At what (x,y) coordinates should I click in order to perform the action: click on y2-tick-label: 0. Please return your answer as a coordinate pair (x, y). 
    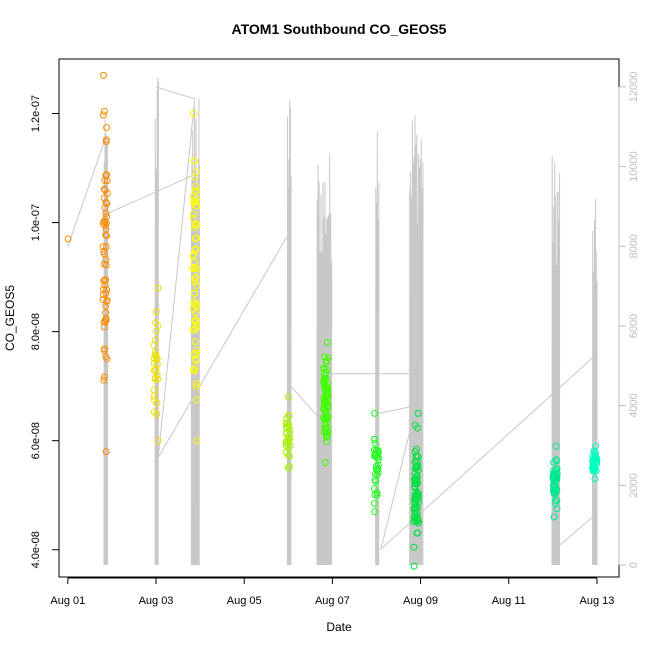
    Looking at the image, I should click on (634, 565).